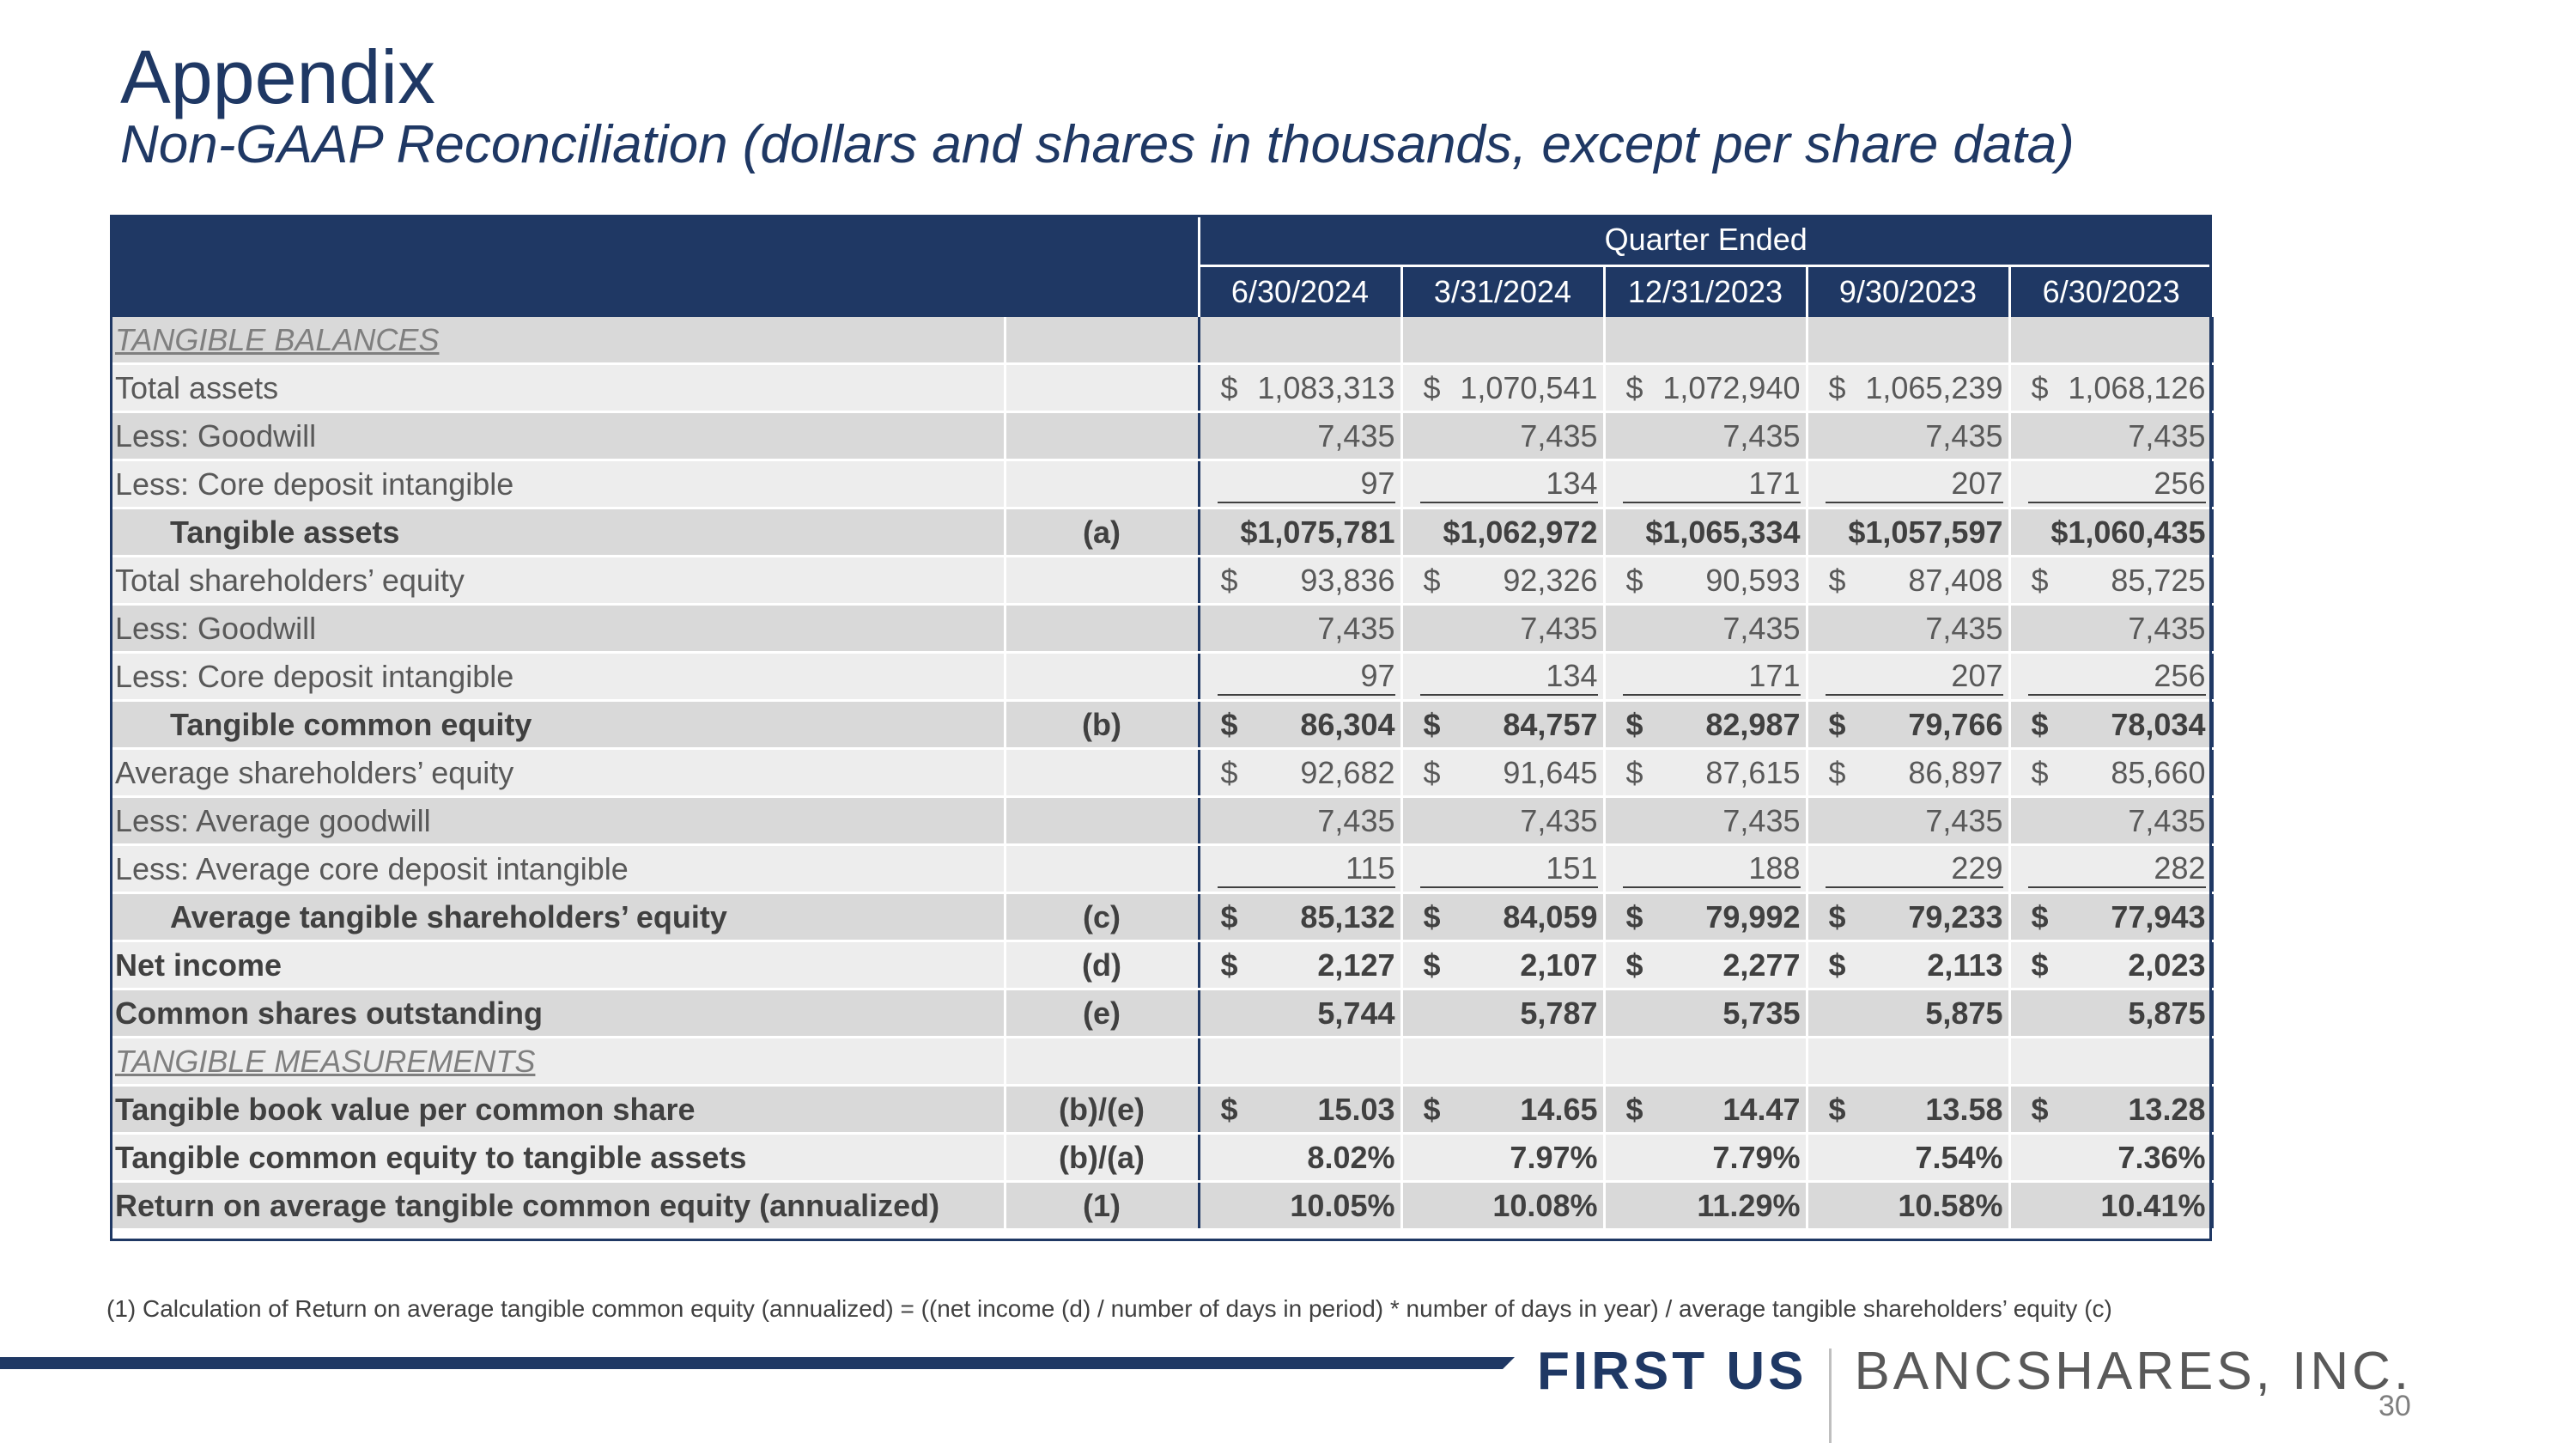 The height and width of the screenshot is (1449, 2576). What do you see at coordinates (1502, 581) in the screenshot?
I see `value-cell: $92,326` at bounding box center [1502, 581].